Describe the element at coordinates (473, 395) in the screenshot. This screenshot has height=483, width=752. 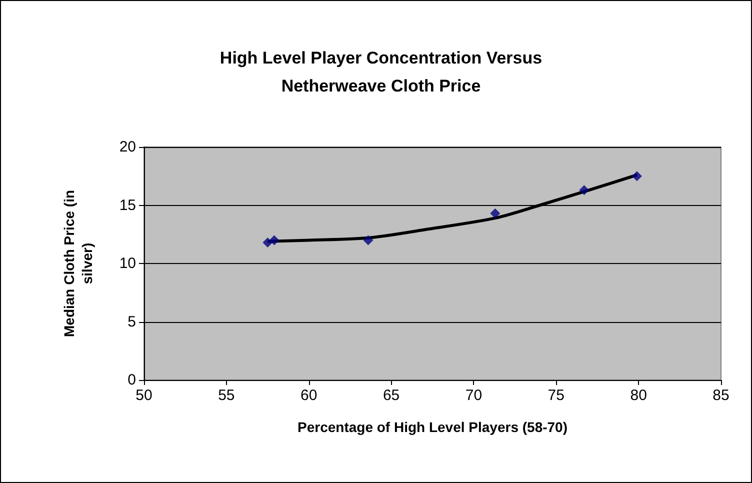
I see `x-tick-label: 70` at that location.